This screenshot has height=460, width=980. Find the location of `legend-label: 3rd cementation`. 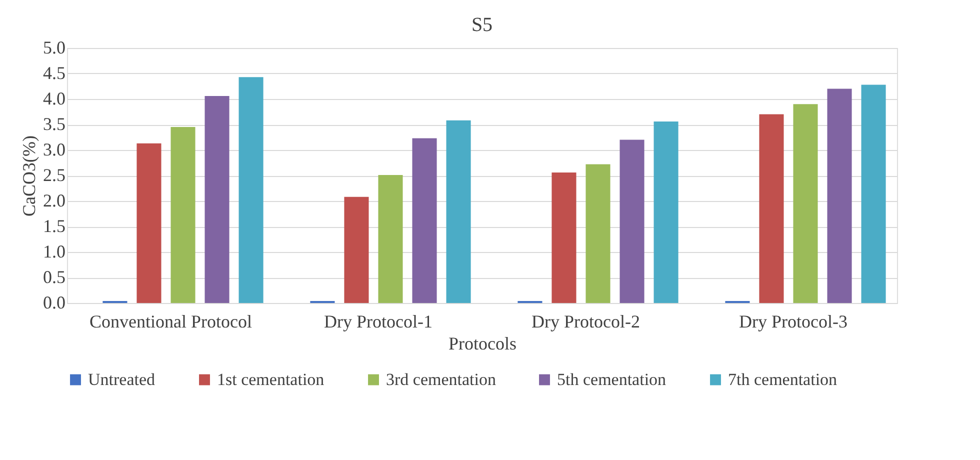

legend-label: 3rd cementation is located at coordinates (441, 379).